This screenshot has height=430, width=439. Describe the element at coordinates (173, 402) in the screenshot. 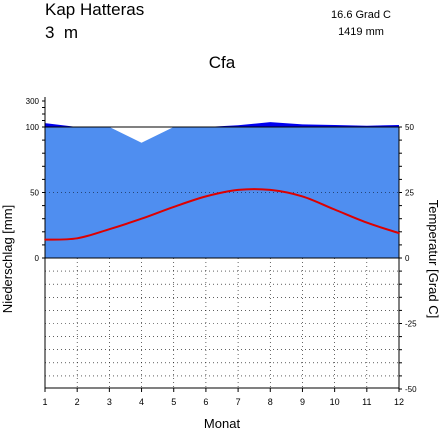

I see `month-tick-label: 5` at that location.